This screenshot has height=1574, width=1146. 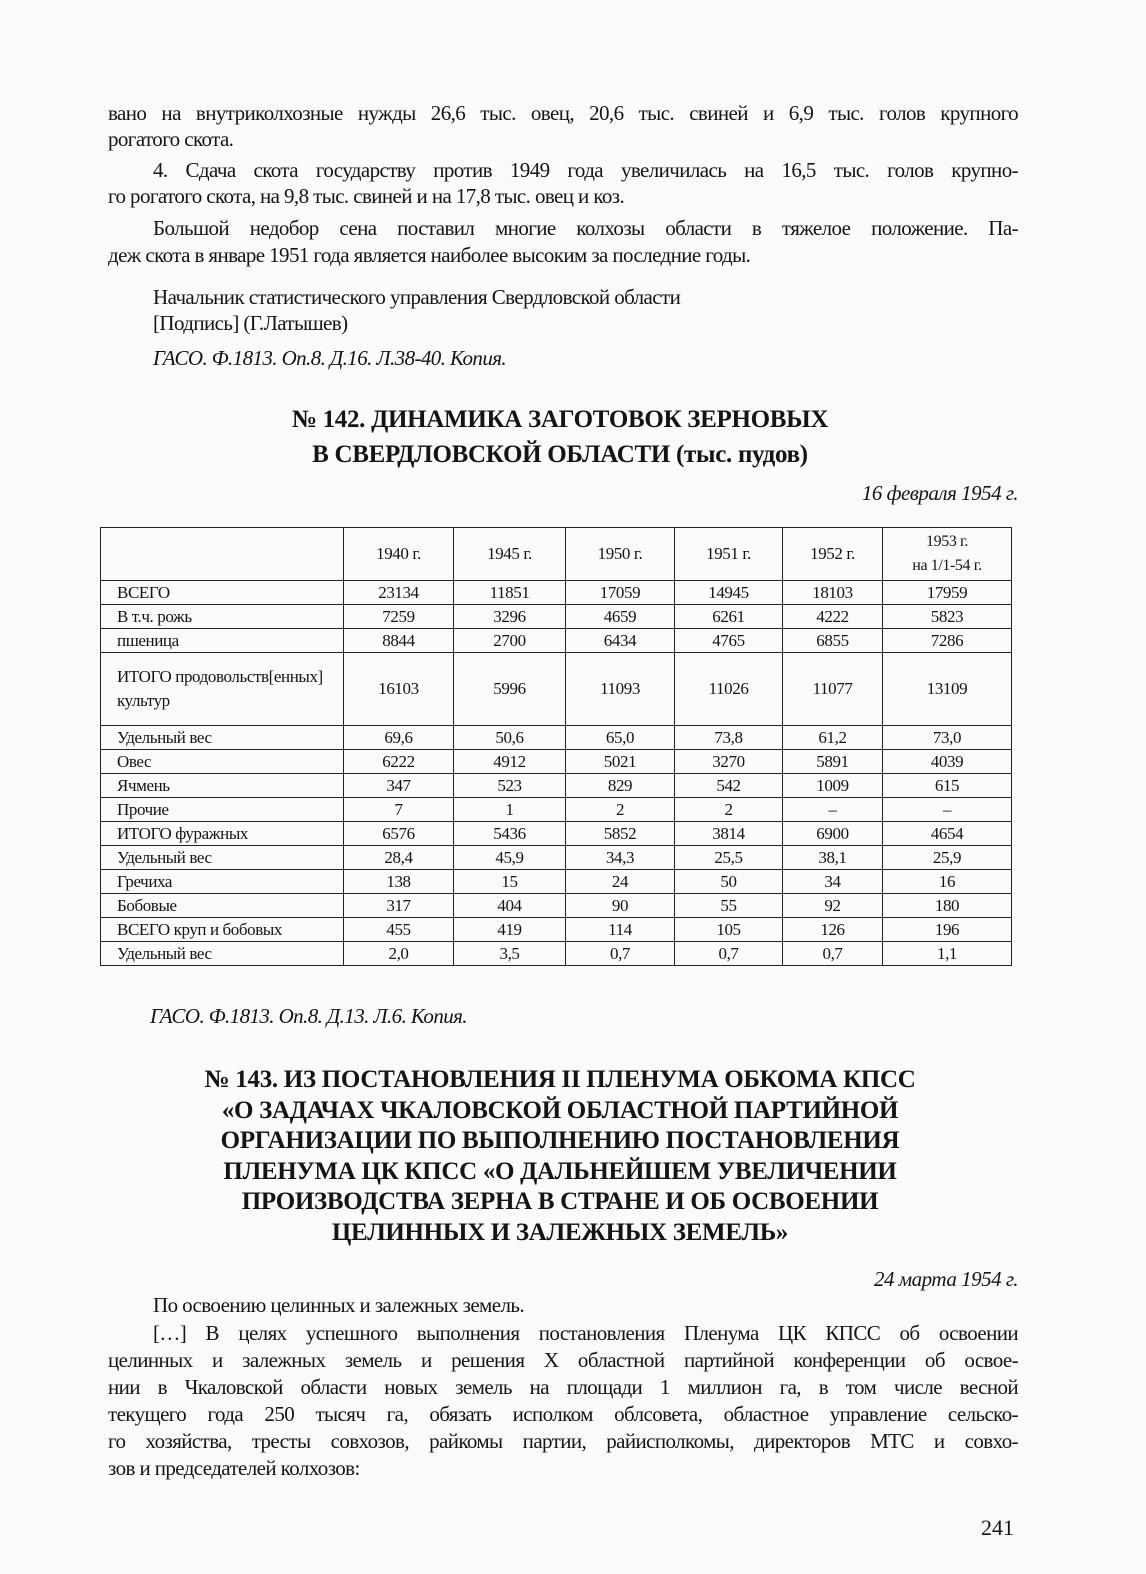 What do you see at coordinates (309, 1016) in the screenshot?
I see `doc-142-source: ГАСО. Ф.1813. Оп.8. Д.13. Л.6. Копия.` at bounding box center [309, 1016].